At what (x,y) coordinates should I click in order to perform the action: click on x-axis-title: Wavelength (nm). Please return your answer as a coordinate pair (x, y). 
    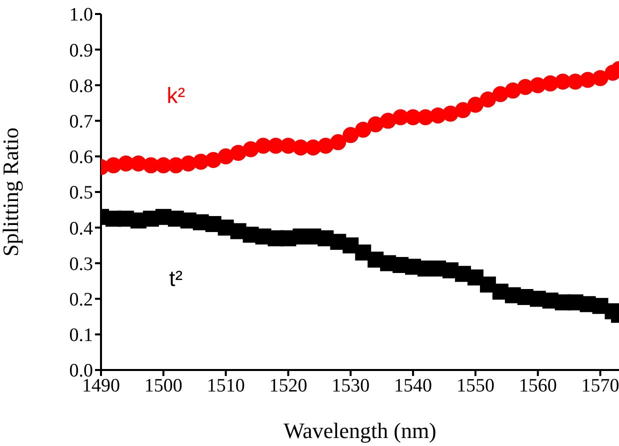
    Looking at the image, I should click on (360, 430).